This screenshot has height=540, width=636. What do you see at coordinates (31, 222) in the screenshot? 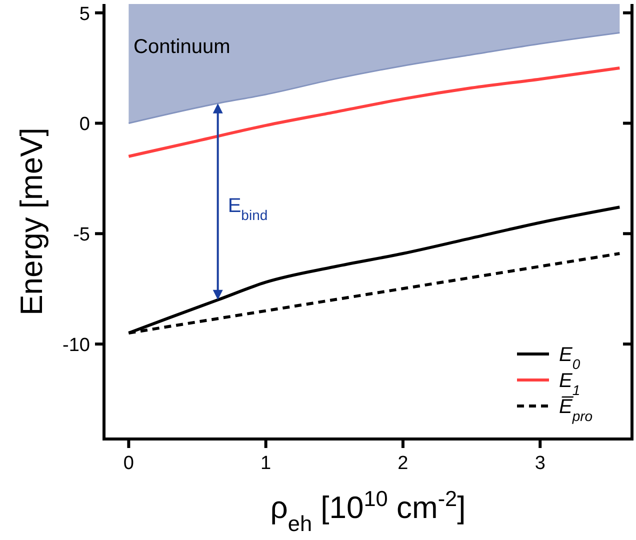
I see `y-axis-title: Energy [meV]` at bounding box center [31, 222].